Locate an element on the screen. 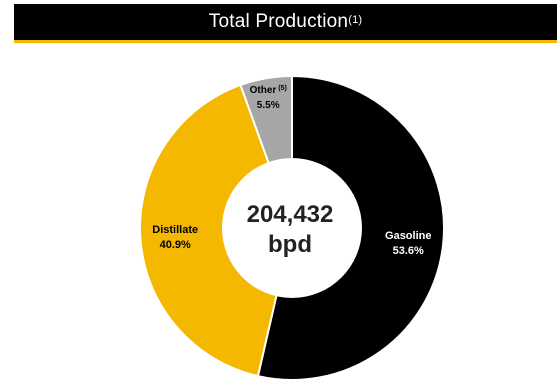 The width and height of the screenshot is (557, 383). slice-label-gasoline: Gasoline is located at coordinates (408, 236).